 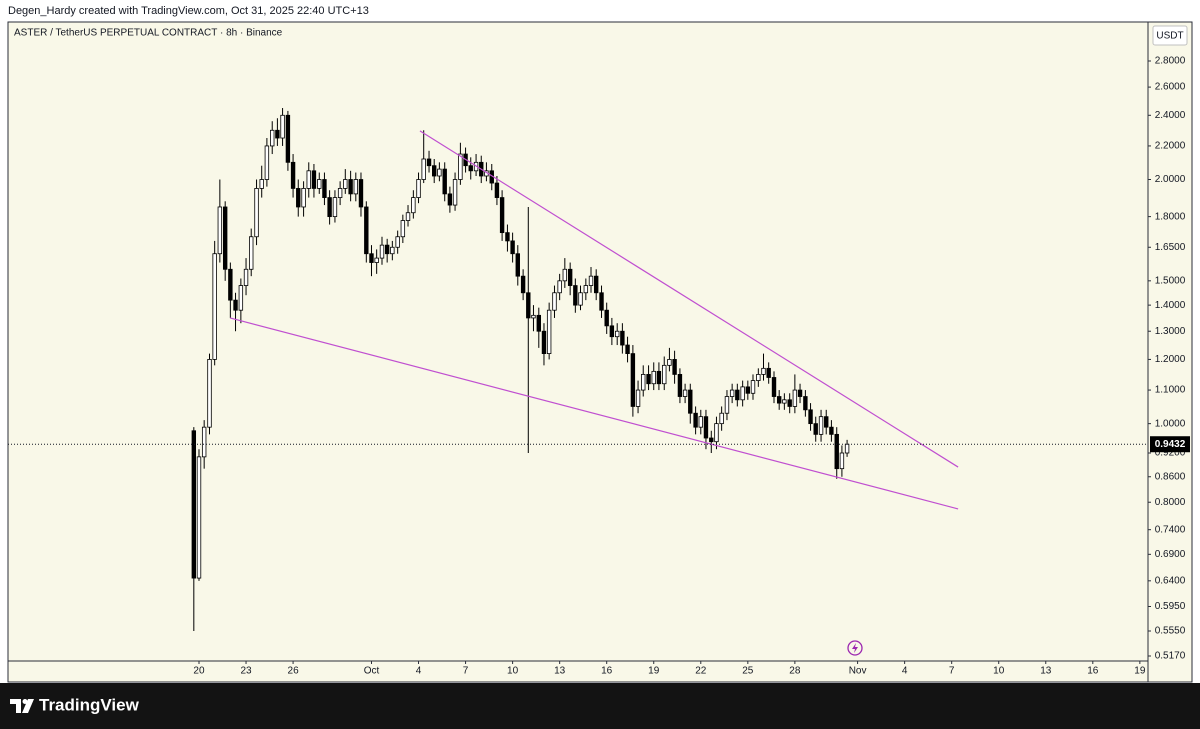 I want to click on y-tick-label: 1.1000, so click(x=1170, y=390).